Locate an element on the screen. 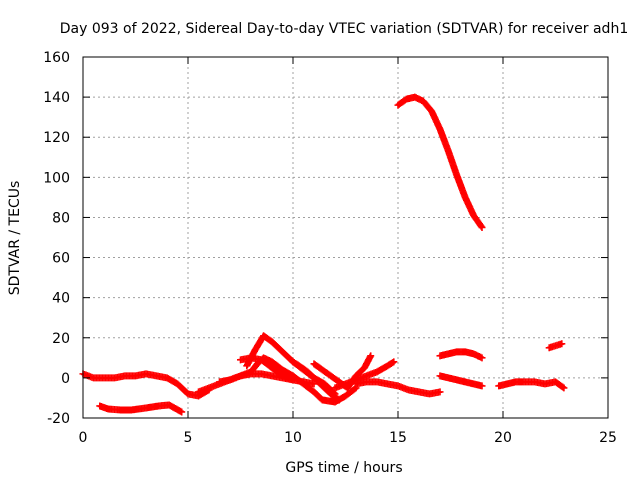  y-tick-label: 120 is located at coordinates (56, 138).